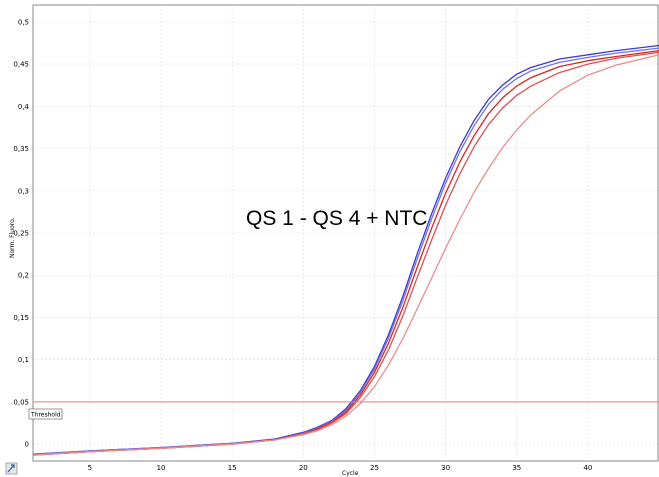 This screenshot has width=659, height=477. What do you see at coordinates (587, 468) in the screenshot?
I see `x-tick-label: 40` at bounding box center [587, 468].